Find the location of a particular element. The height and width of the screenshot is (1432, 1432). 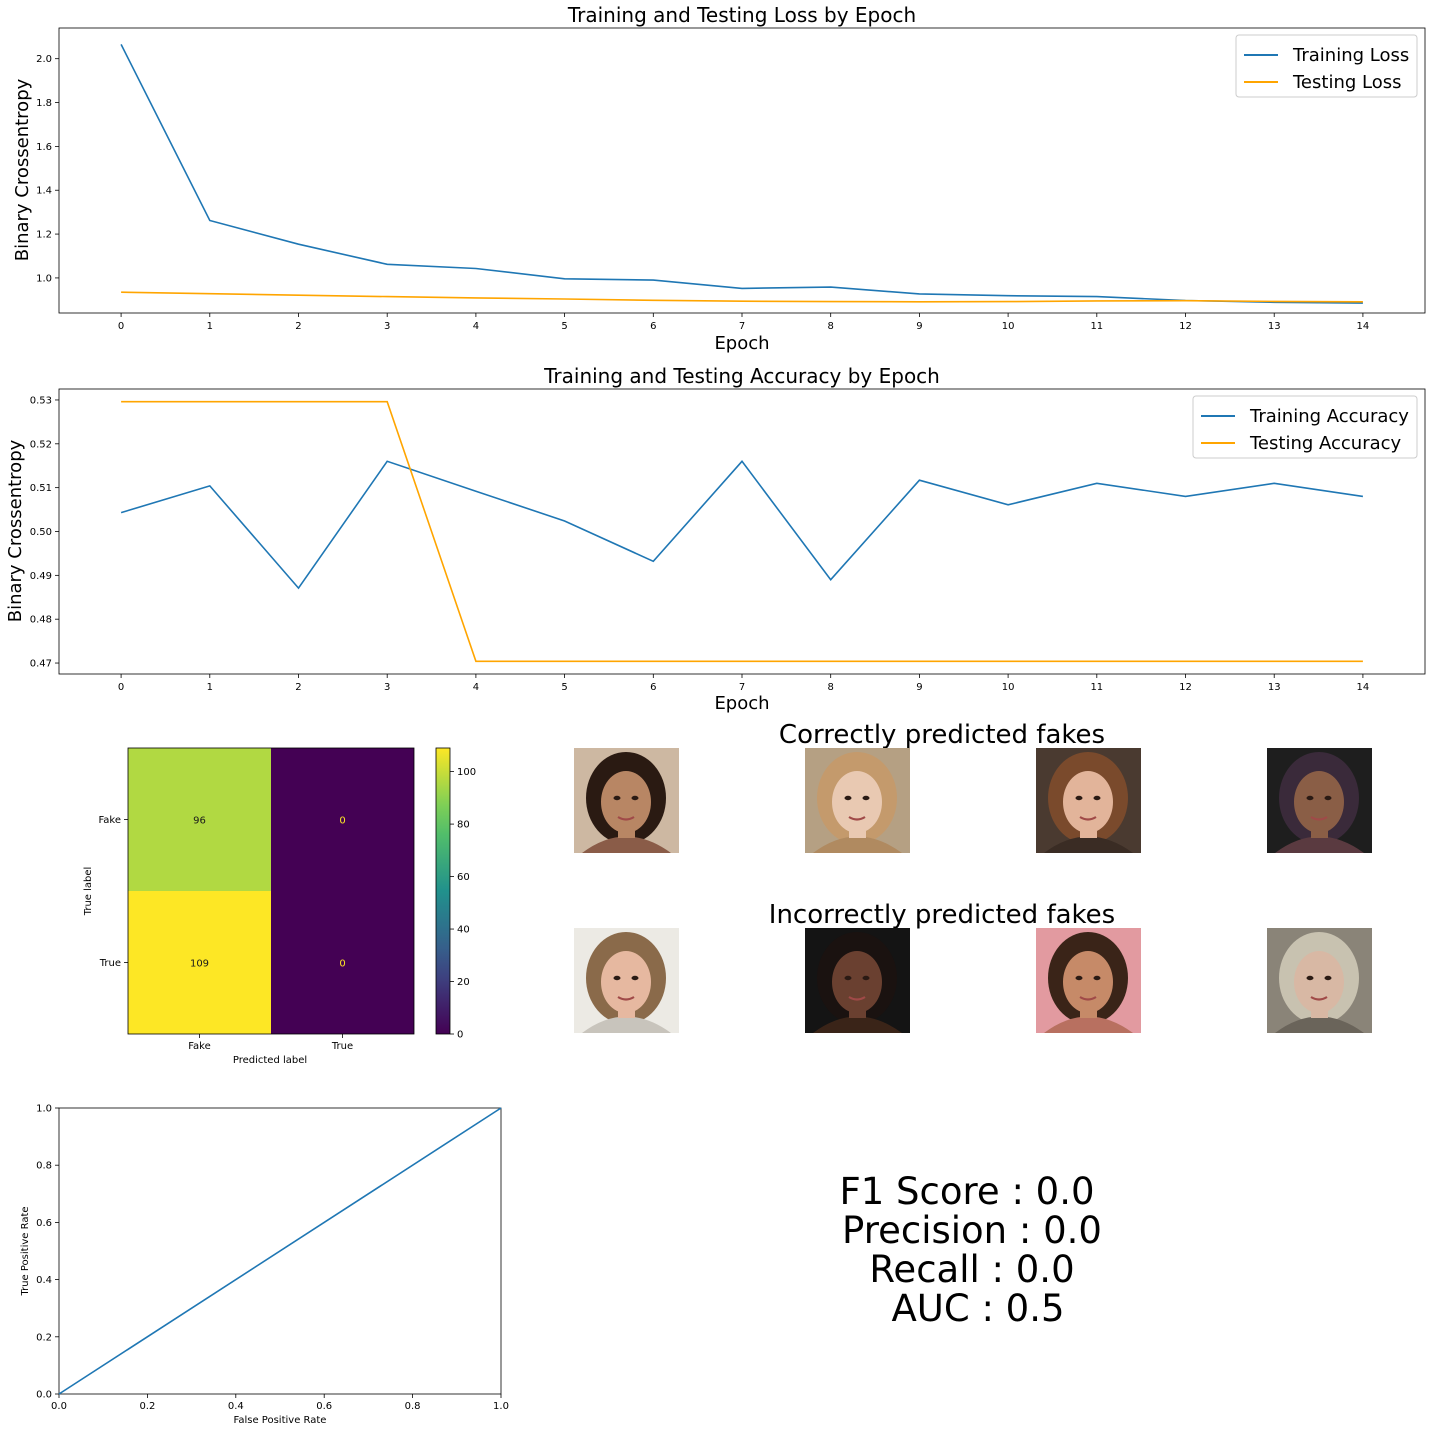

roc-ytick-label: 0.8 is located at coordinates (44, 1166).